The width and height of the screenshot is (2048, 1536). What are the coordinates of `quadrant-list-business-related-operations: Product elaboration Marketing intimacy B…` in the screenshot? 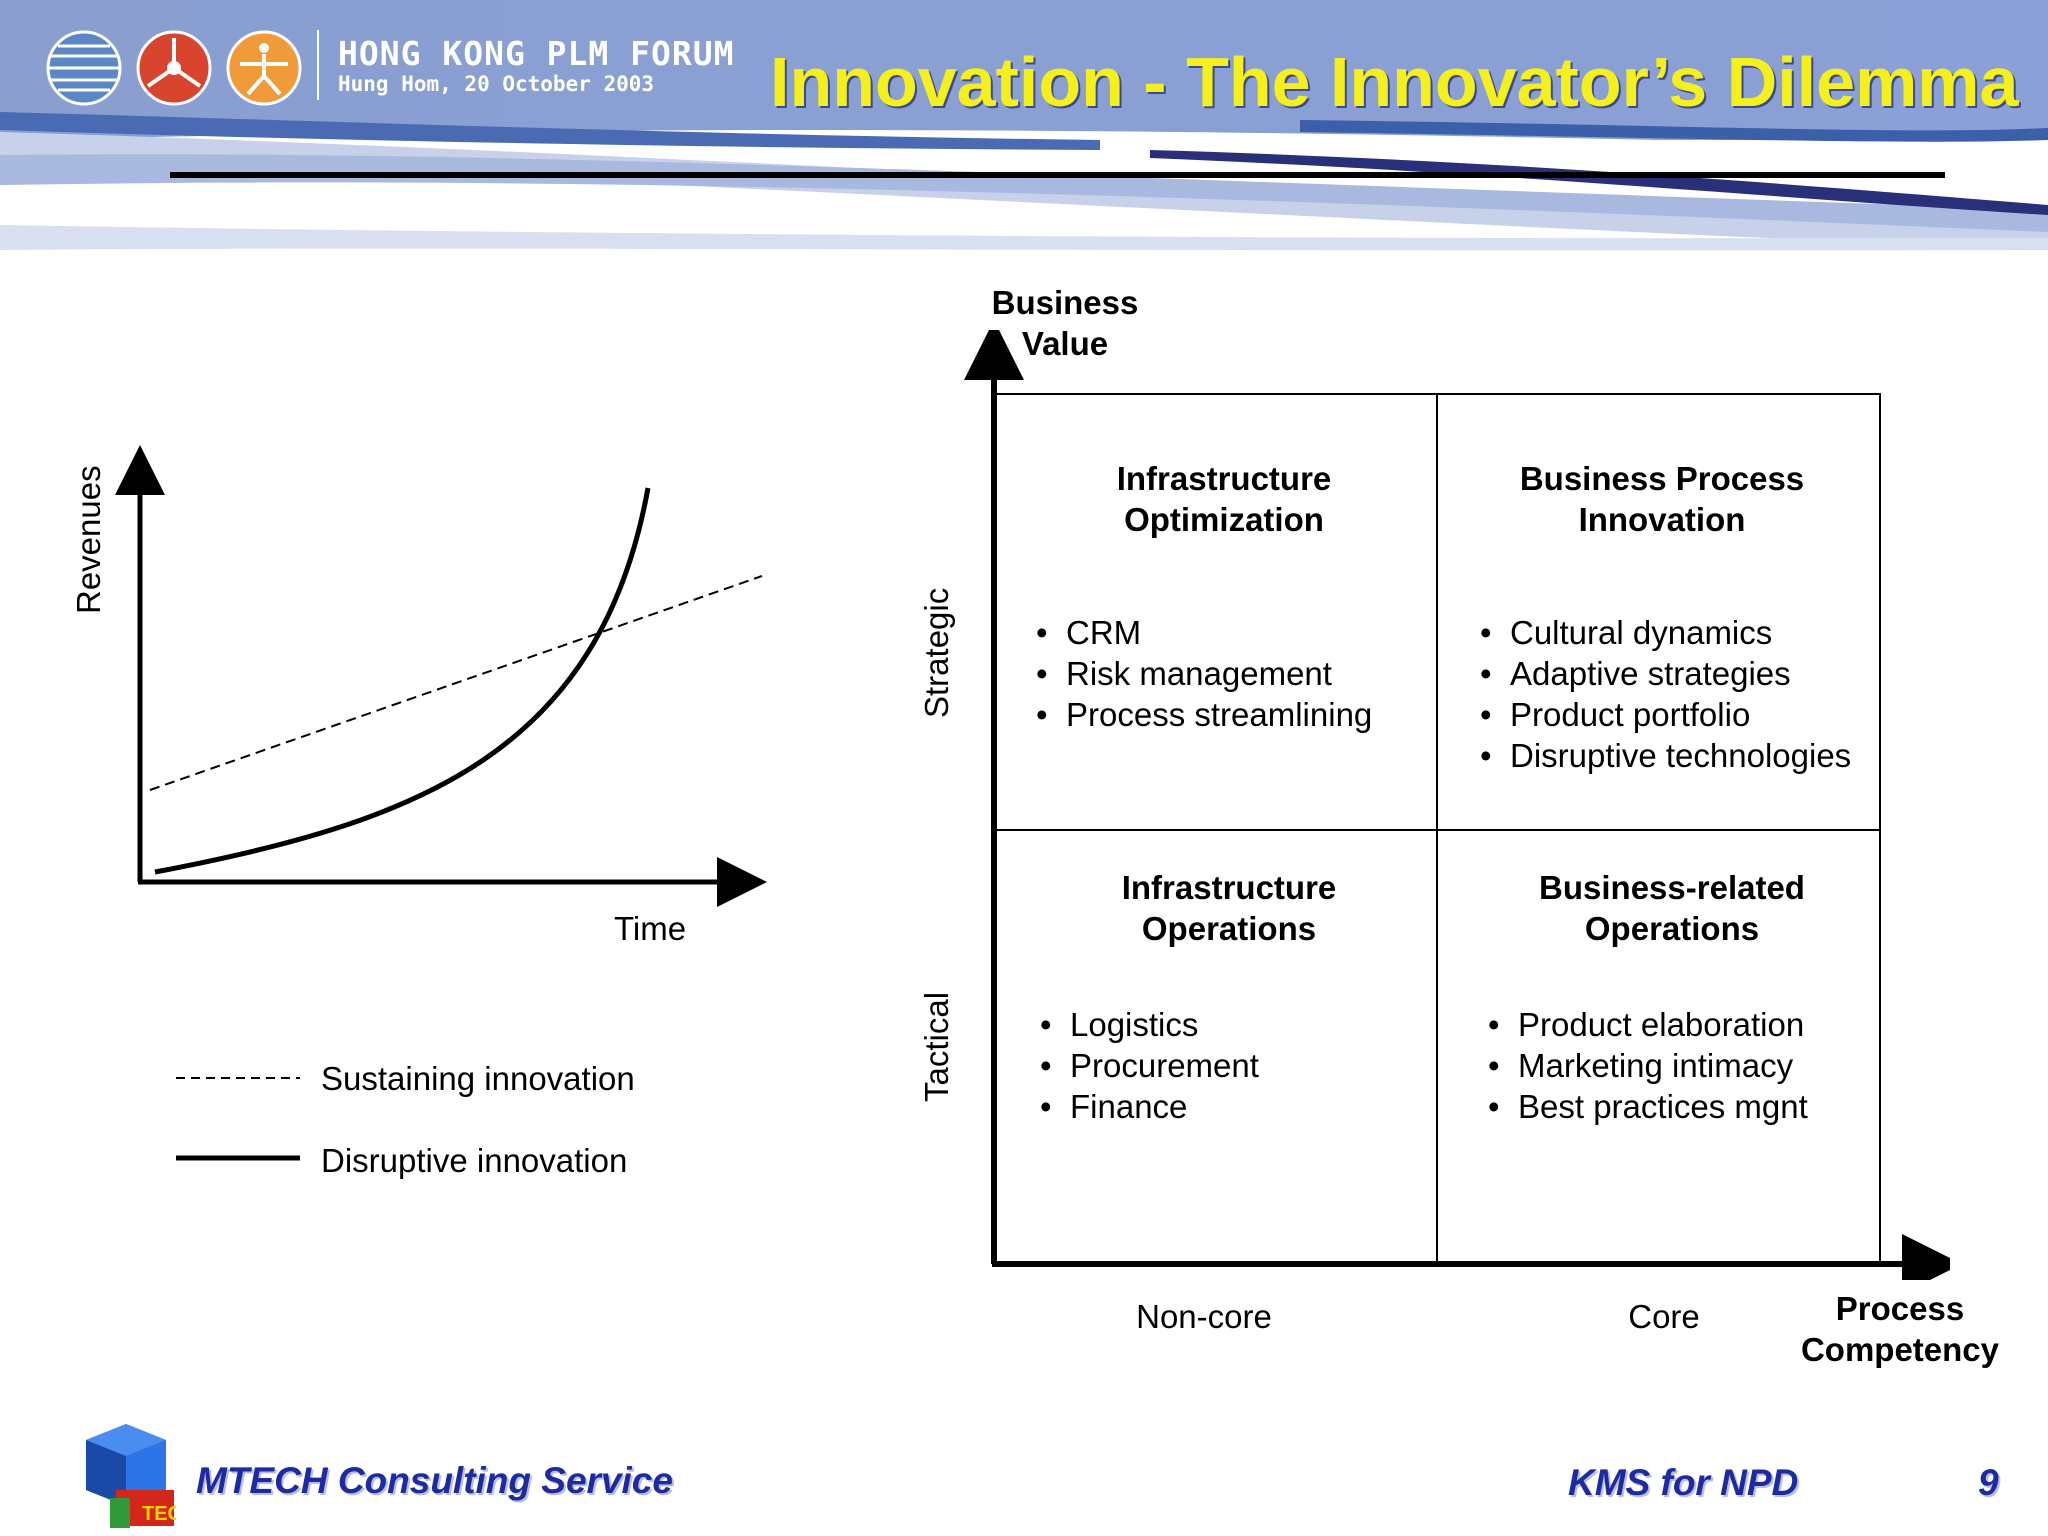 It's located at (1648, 1065).